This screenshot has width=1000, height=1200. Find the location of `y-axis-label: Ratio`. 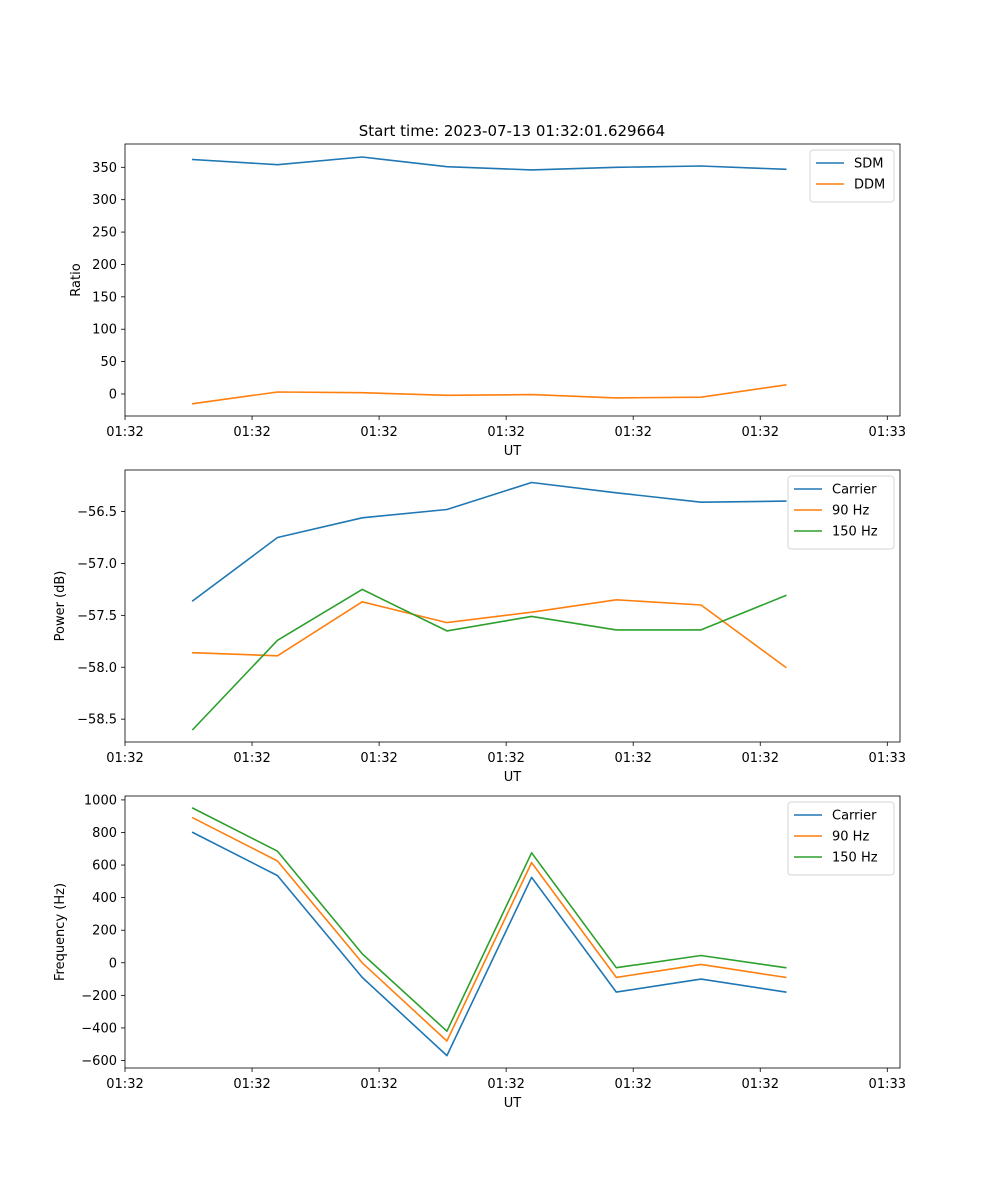

y-axis-label: Ratio is located at coordinates (76, 279).